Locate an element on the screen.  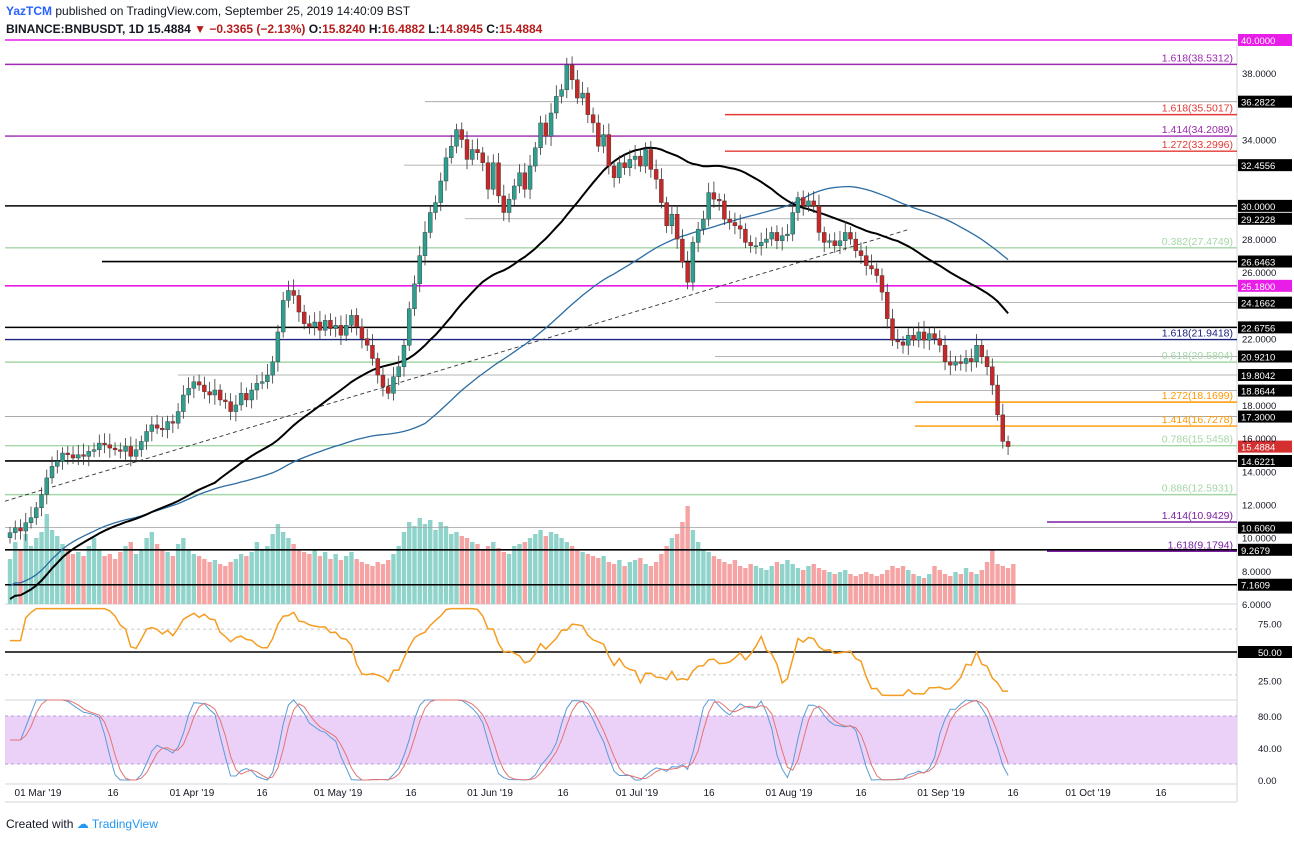
stoch-k-line is located at coordinates (509, 740).